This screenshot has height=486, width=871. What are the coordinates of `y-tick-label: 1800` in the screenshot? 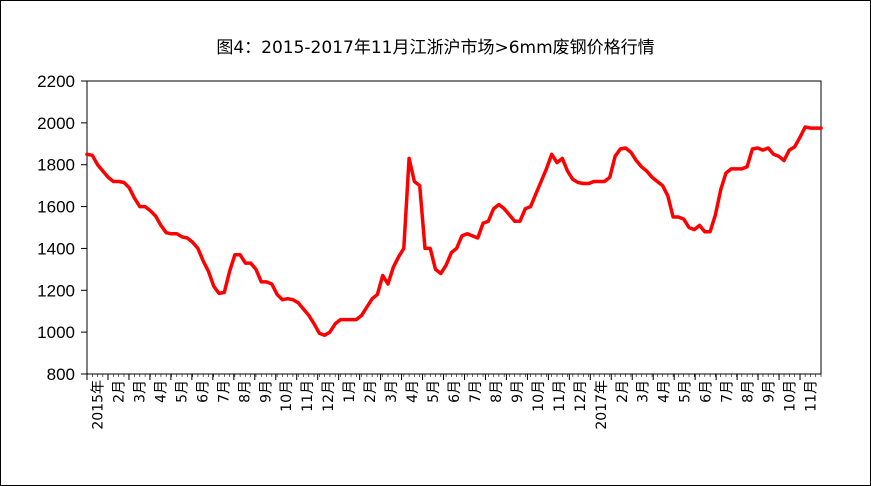 It's located at (56, 165).